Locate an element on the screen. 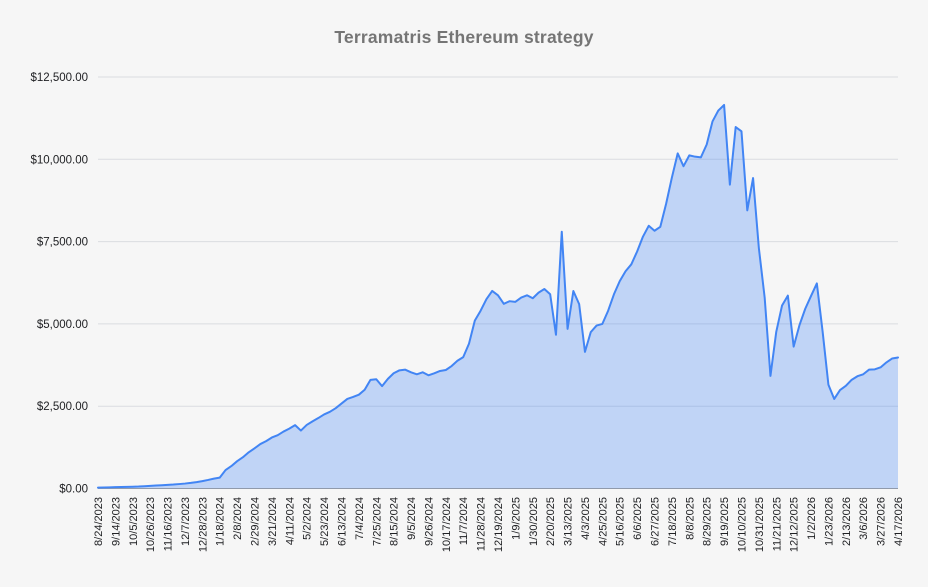  x-axis-label: 7/4/2024 is located at coordinates (360, 518).